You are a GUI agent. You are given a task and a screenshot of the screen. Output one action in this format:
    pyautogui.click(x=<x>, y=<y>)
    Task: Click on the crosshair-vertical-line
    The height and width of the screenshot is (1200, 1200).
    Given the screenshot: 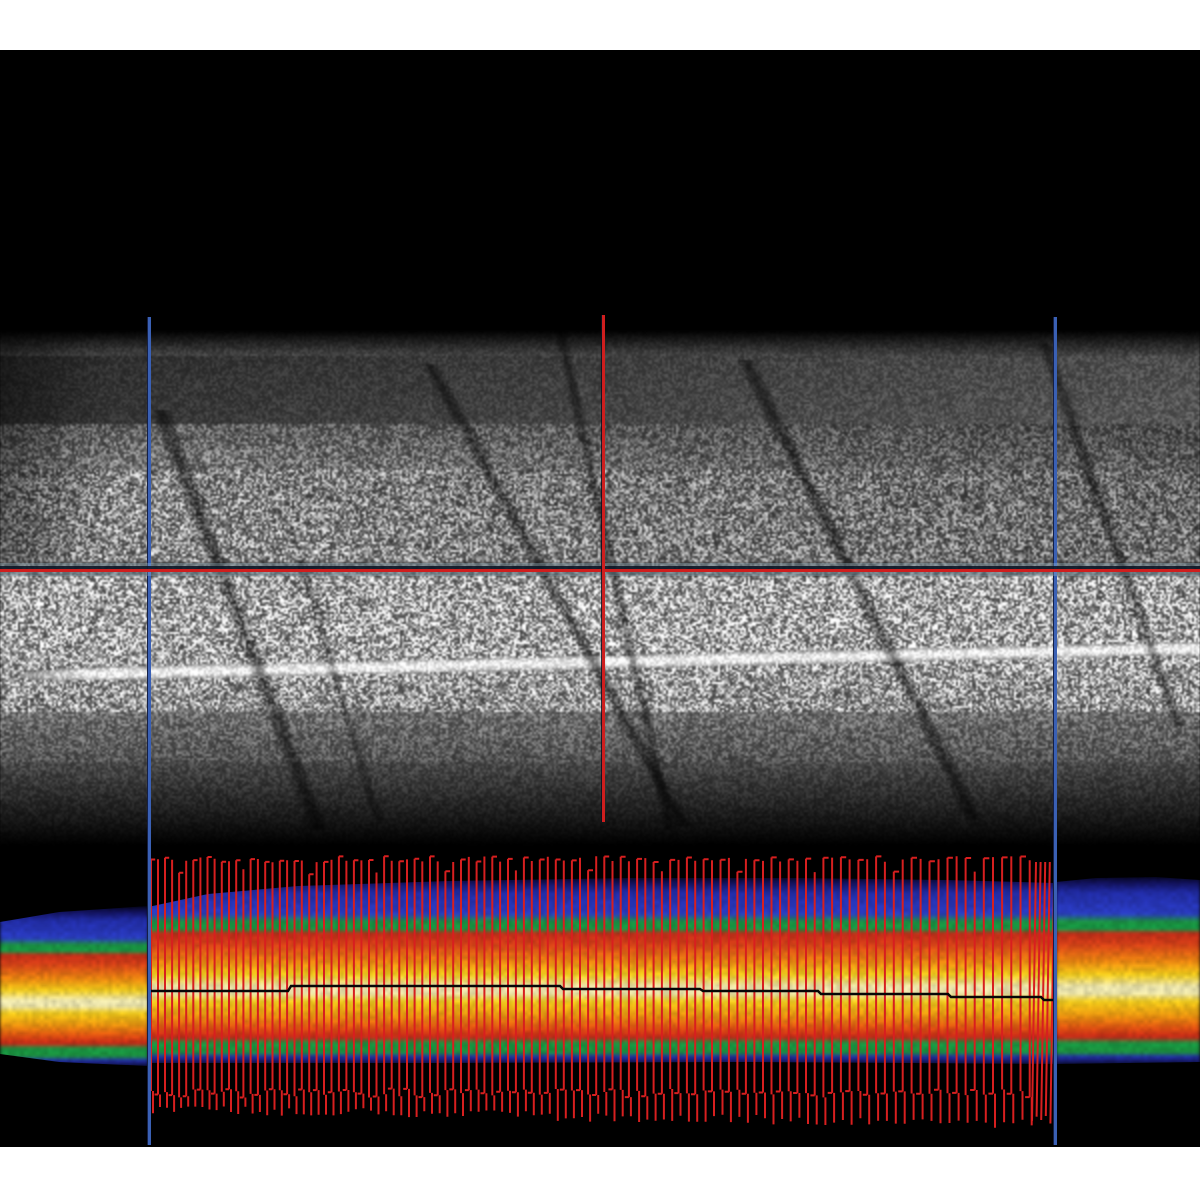 What is the action you would take?
    pyautogui.click(x=603, y=568)
    